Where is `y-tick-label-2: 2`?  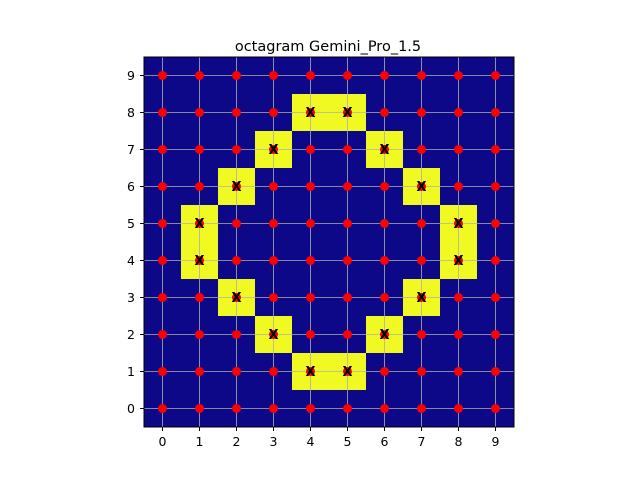
y-tick-label-2: 2 is located at coordinates (131, 334).